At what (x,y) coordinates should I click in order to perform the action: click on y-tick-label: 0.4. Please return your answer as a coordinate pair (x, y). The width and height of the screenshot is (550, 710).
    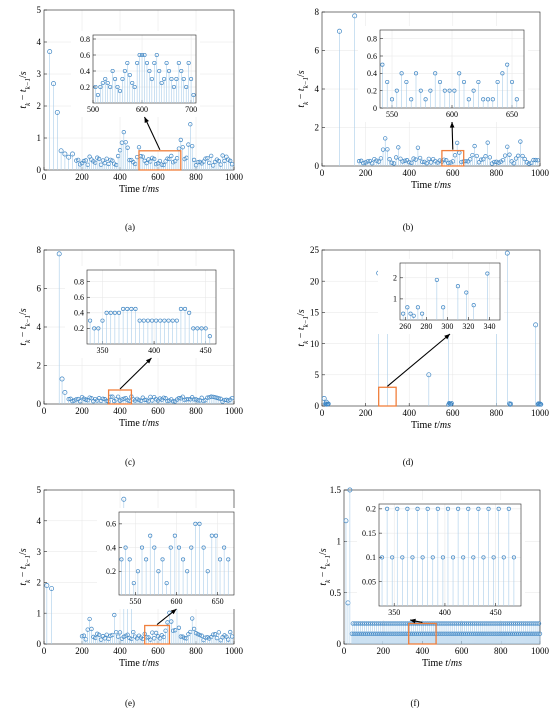
    Looking at the image, I should click on (372, 73).